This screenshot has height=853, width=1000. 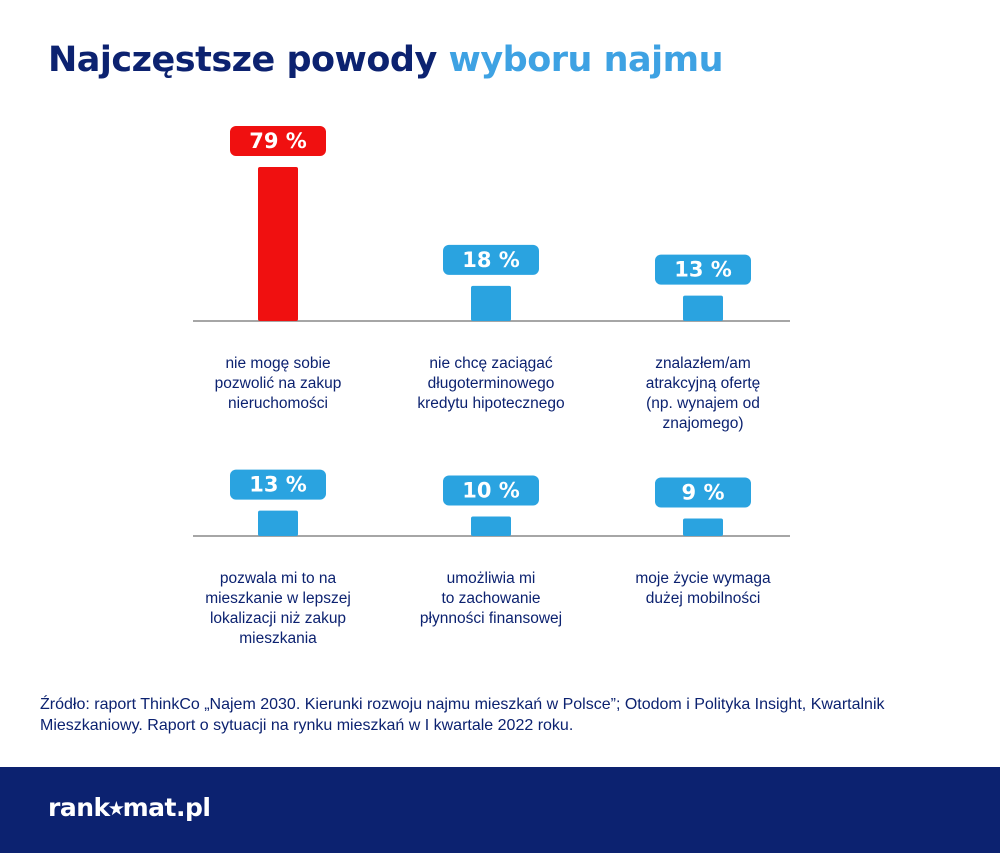 What do you see at coordinates (278, 598) in the screenshot?
I see `category-label-line: mieszkanie w lepszej` at bounding box center [278, 598].